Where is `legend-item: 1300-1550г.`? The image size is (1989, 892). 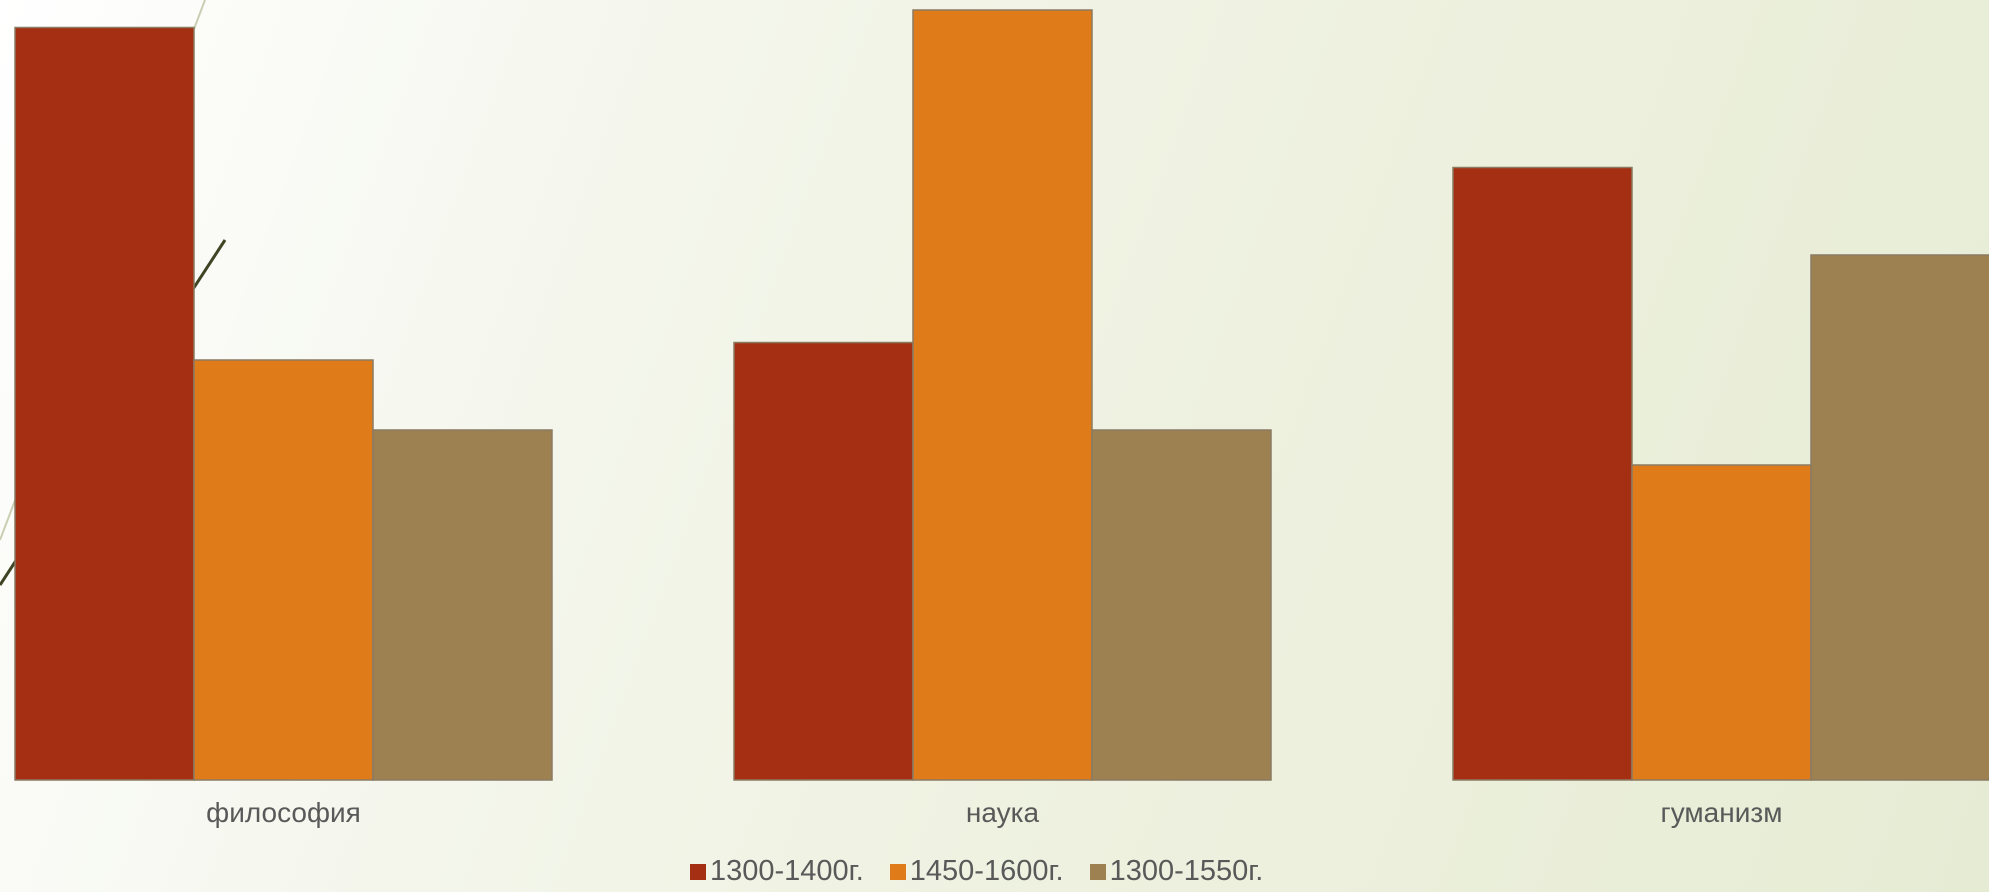 legend-item: 1300-1550г. is located at coordinates (1176, 871).